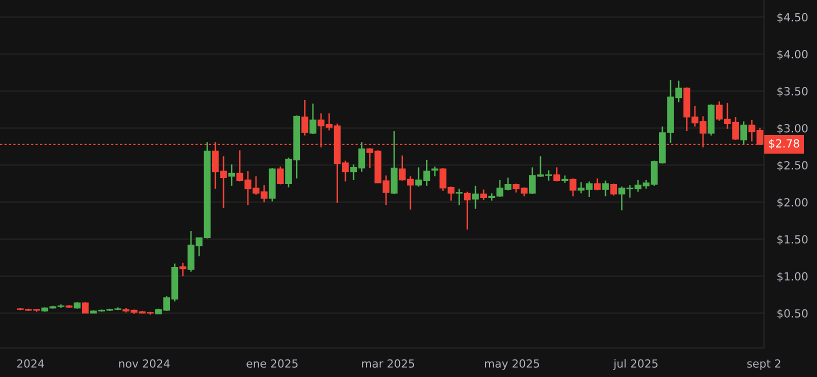 This screenshot has height=377, width=817. What do you see at coordinates (30, 363) in the screenshot?
I see `x-tick-label: 2024` at bounding box center [30, 363].